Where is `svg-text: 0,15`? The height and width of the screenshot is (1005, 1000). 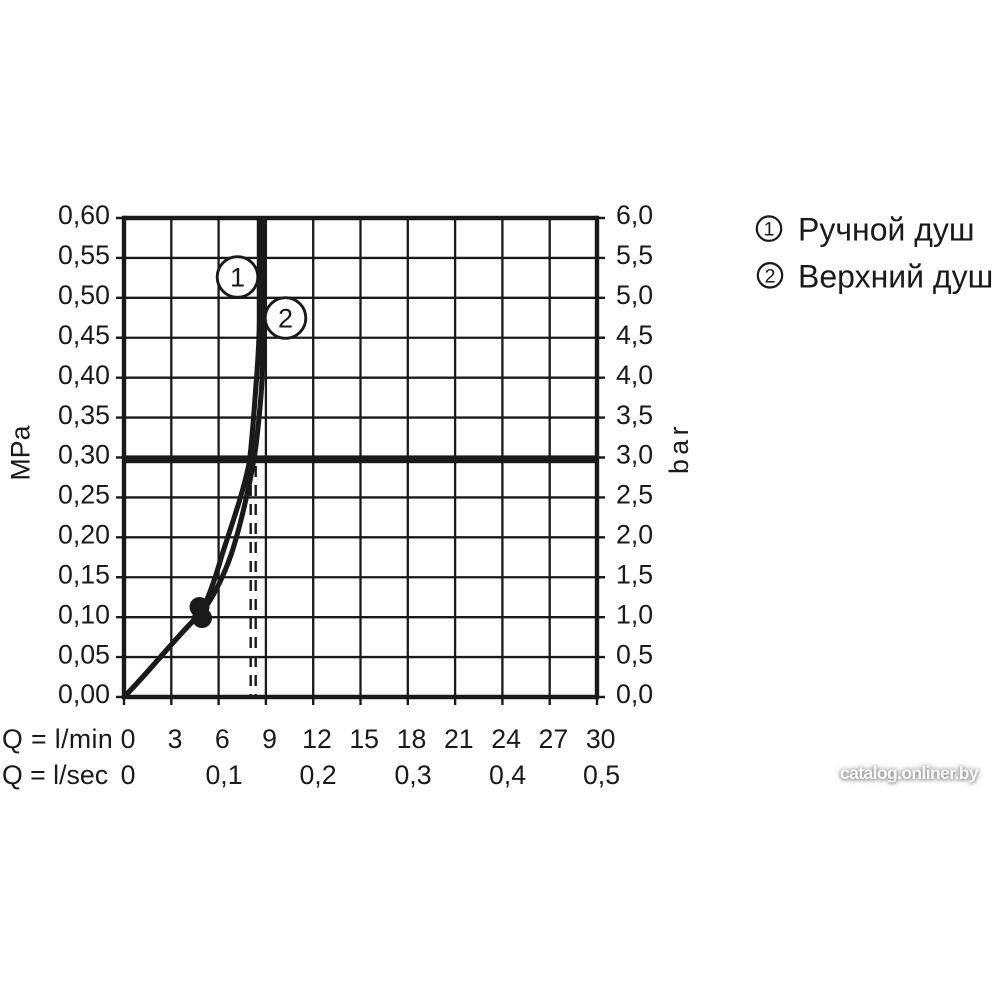 svg-text: 0,15 is located at coordinates (84, 575).